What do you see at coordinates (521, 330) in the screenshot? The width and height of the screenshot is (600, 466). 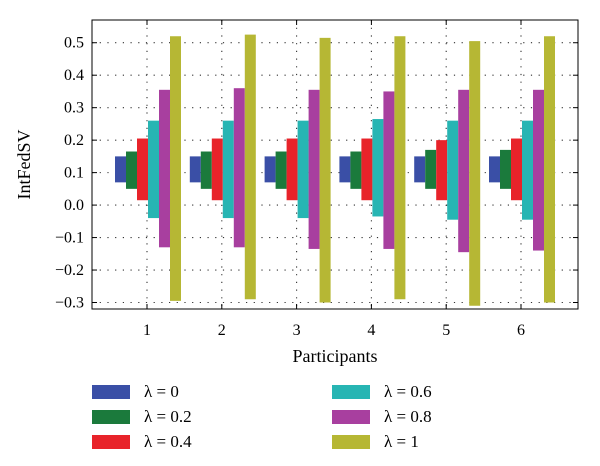 I see `x-tick-label: 6` at bounding box center [521, 330].